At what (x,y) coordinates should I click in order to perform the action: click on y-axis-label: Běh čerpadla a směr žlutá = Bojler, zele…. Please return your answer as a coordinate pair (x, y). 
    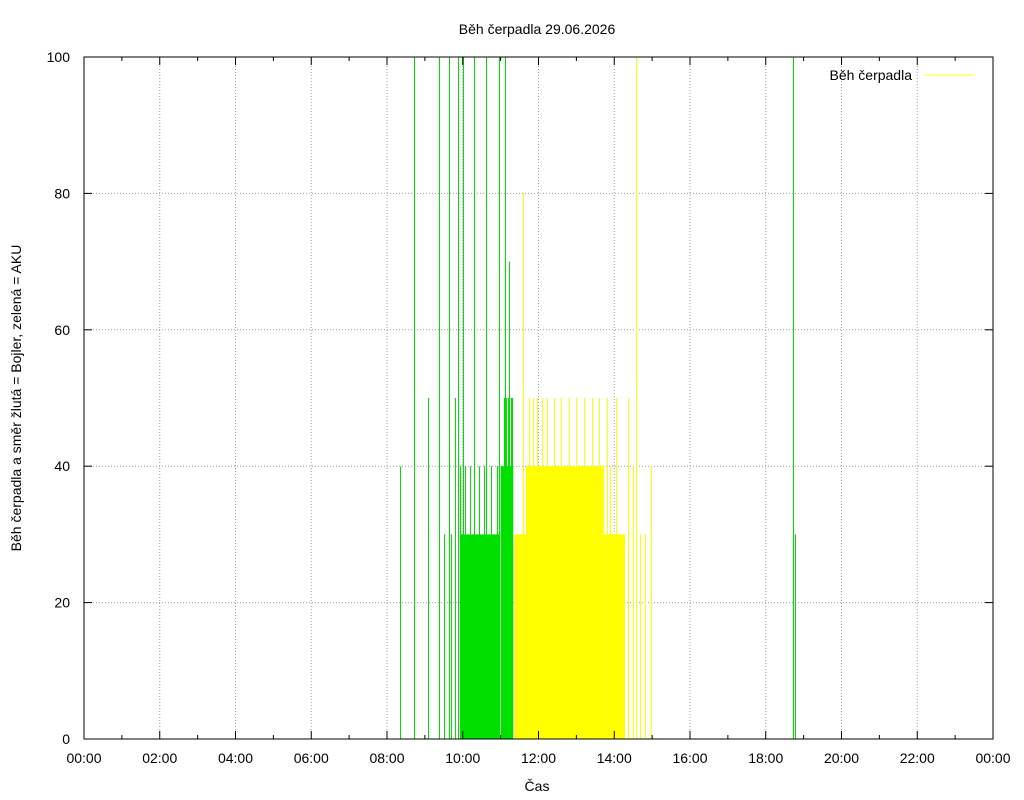
    Looking at the image, I should click on (16, 398).